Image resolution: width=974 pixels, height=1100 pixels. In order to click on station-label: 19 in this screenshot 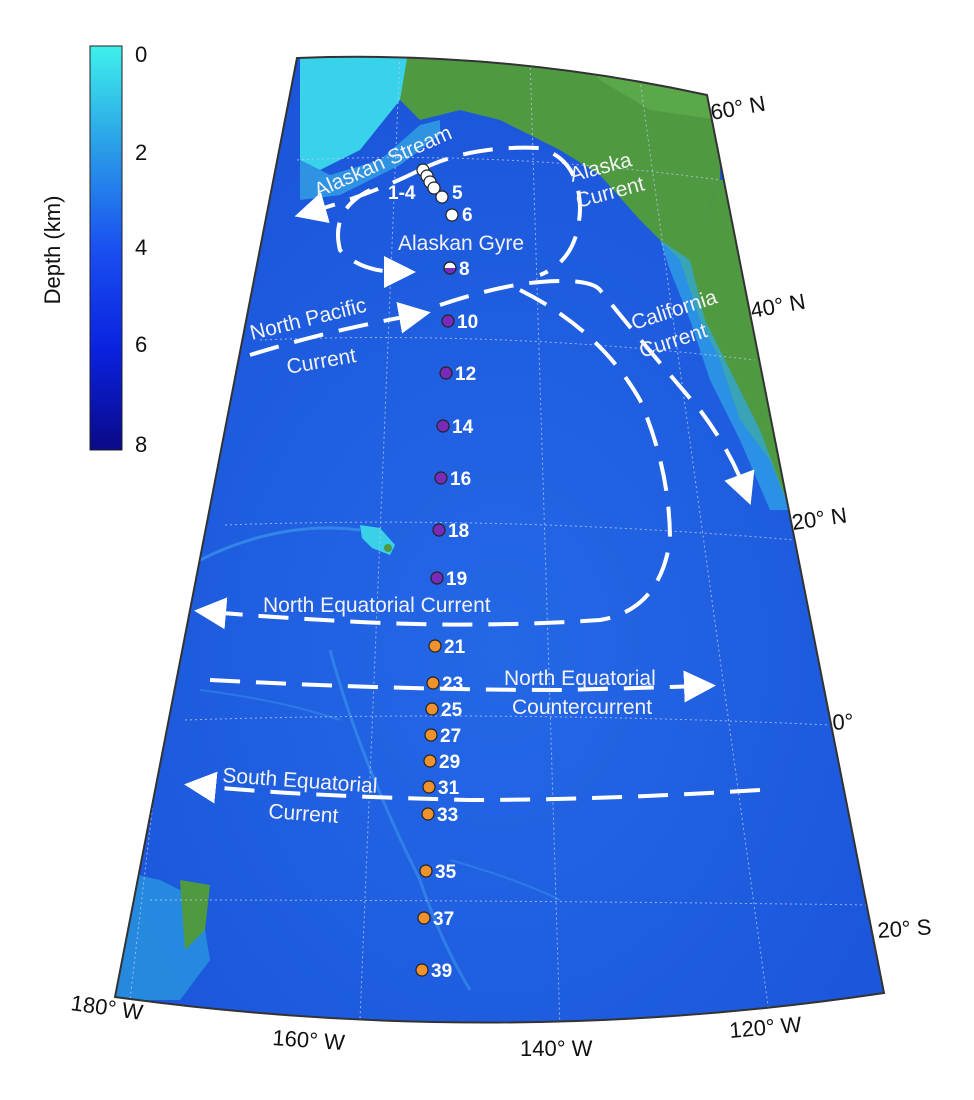, I will do `click(456, 579)`.